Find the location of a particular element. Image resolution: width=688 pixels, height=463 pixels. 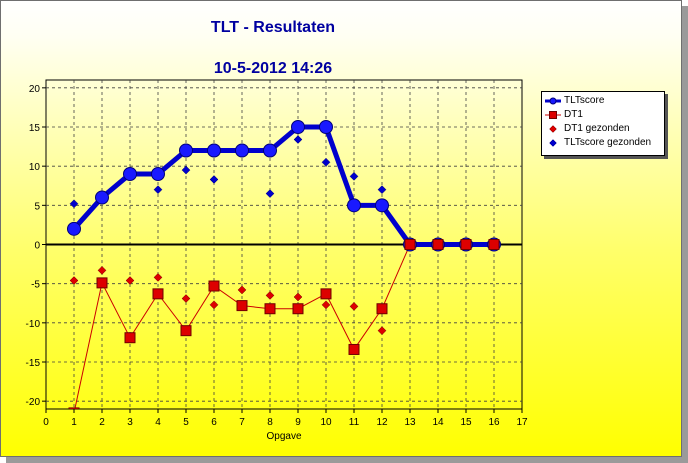

frame-shadow-right is located at coordinates (685, 234).